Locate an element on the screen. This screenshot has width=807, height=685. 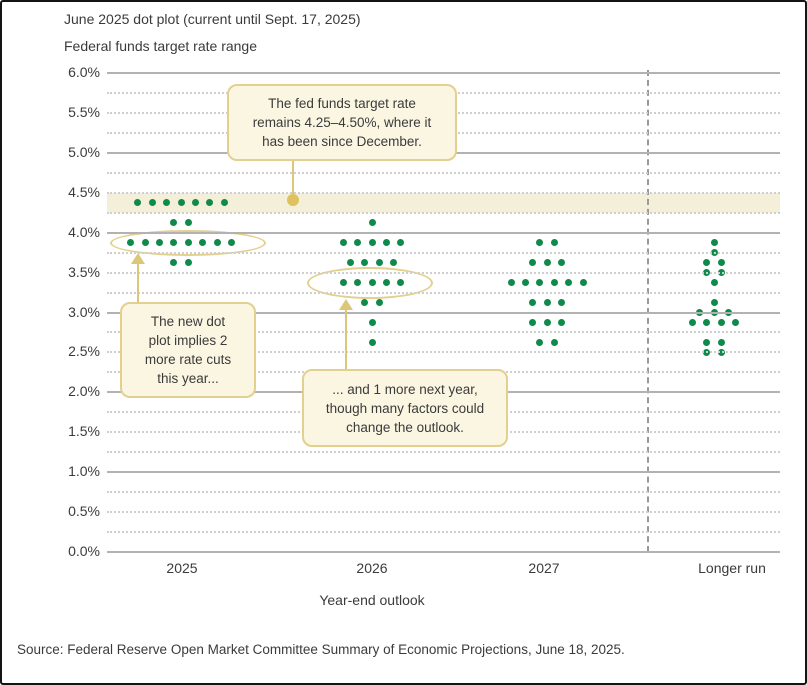
callout-line: remains 4.25–4.50%, where it is located at coordinates (342, 122).